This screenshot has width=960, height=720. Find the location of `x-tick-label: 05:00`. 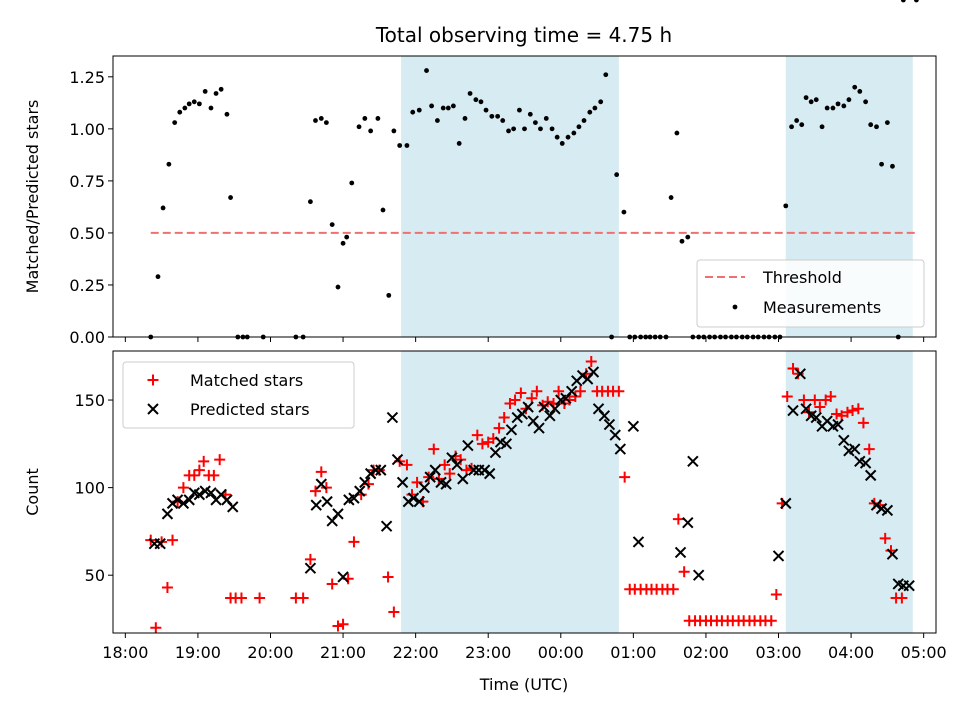

x-tick-label: 05:00 is located at coordinates (924, 652).